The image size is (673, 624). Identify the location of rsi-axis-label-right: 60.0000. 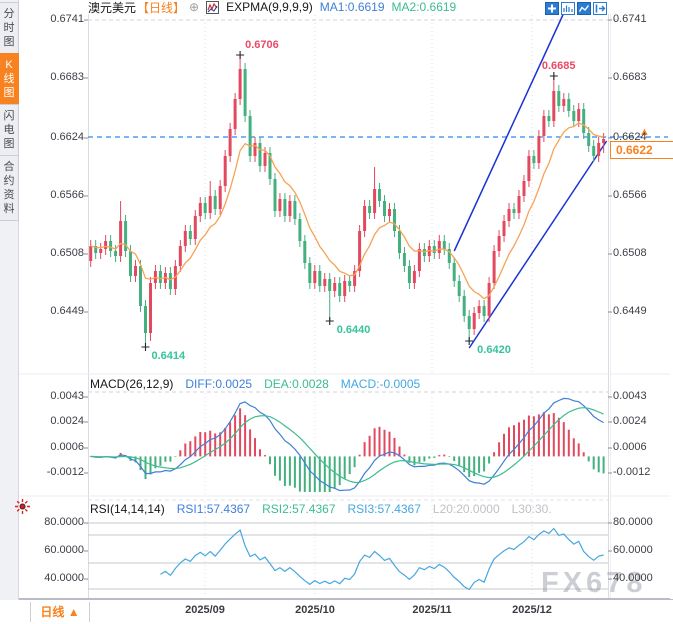
(633, 550).